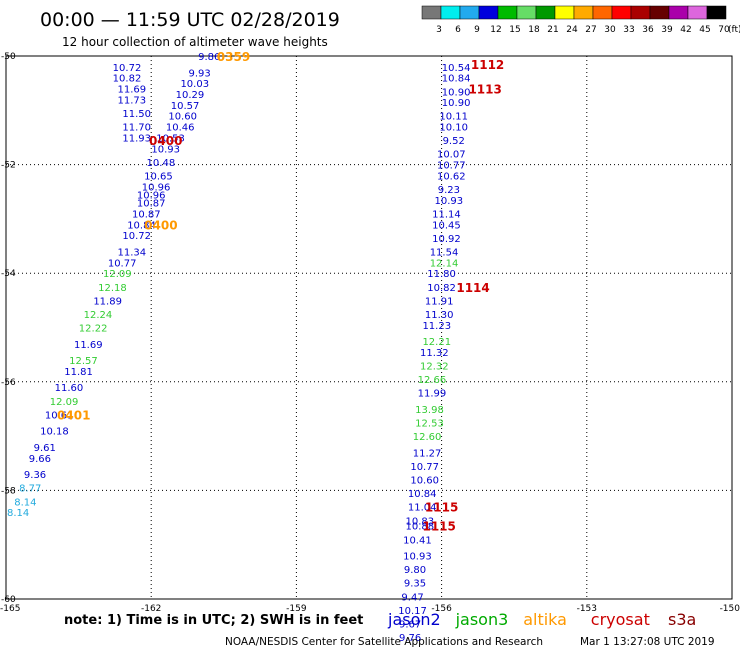 The height and width of the screenshot is (650, 740). What do you see at coordinates (415, 570) in the screenshot?
I see `wave-height-point: 9.80` at bounding box center [415, 570].